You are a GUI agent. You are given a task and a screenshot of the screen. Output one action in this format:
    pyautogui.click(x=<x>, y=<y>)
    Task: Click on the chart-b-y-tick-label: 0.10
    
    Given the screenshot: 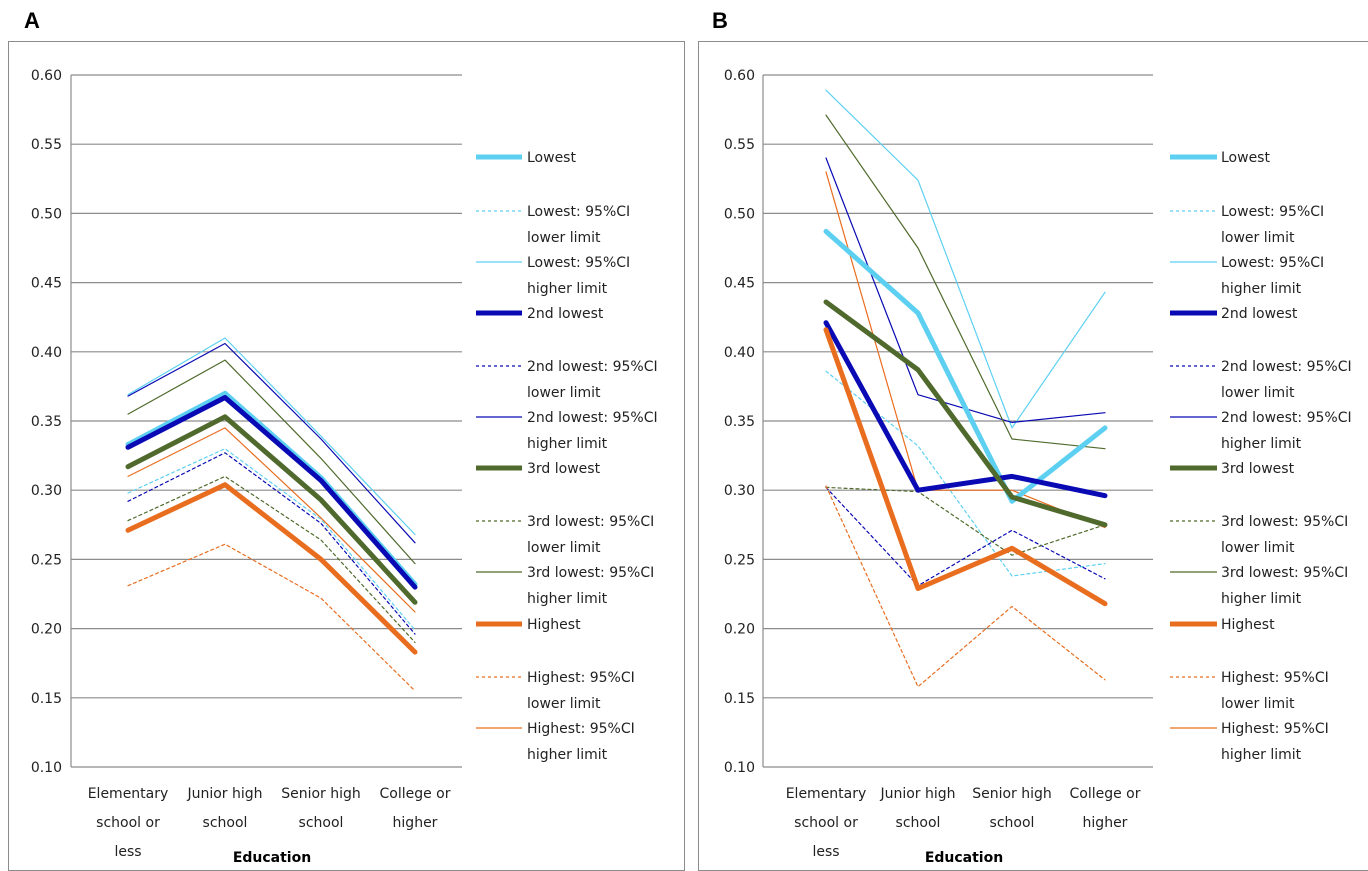 What is the action you would take?
    pyautogui.click(x=739, y=768)
    